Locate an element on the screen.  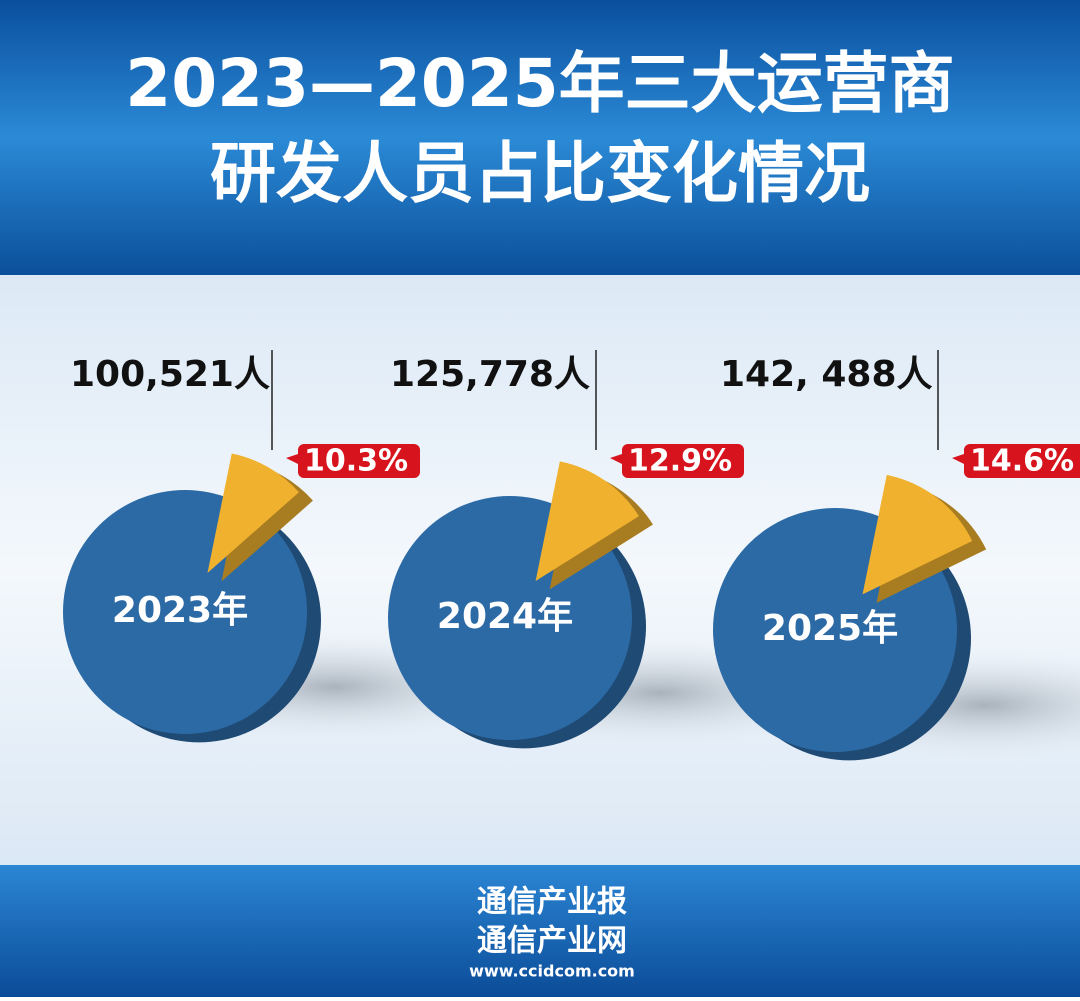
footer-url: www.ccidcom.com is located at coordinates (552, 971).